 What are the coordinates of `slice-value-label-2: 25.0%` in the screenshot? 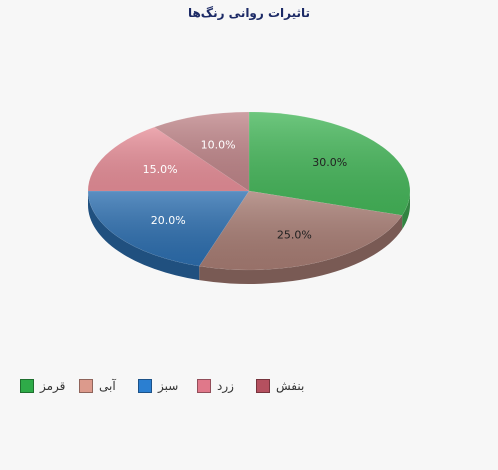 It's located at (294, 235).